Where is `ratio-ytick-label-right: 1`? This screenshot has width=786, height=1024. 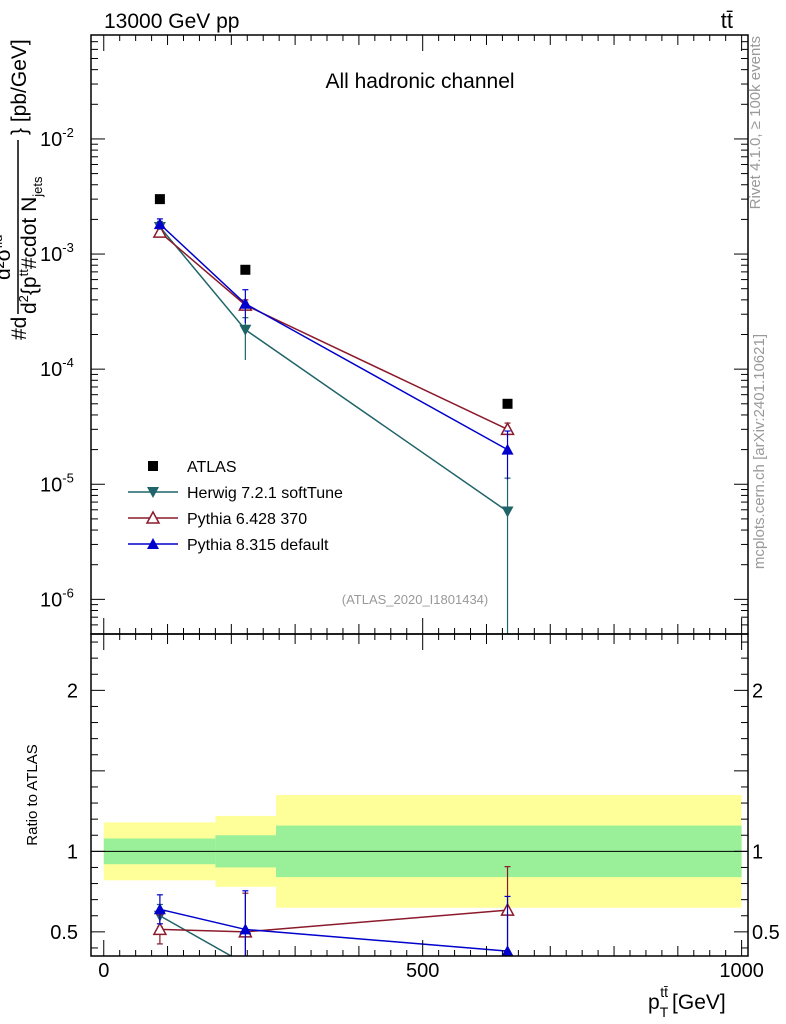 ratio-ytick-label-right: 1 is located at coordinates (757, 852).